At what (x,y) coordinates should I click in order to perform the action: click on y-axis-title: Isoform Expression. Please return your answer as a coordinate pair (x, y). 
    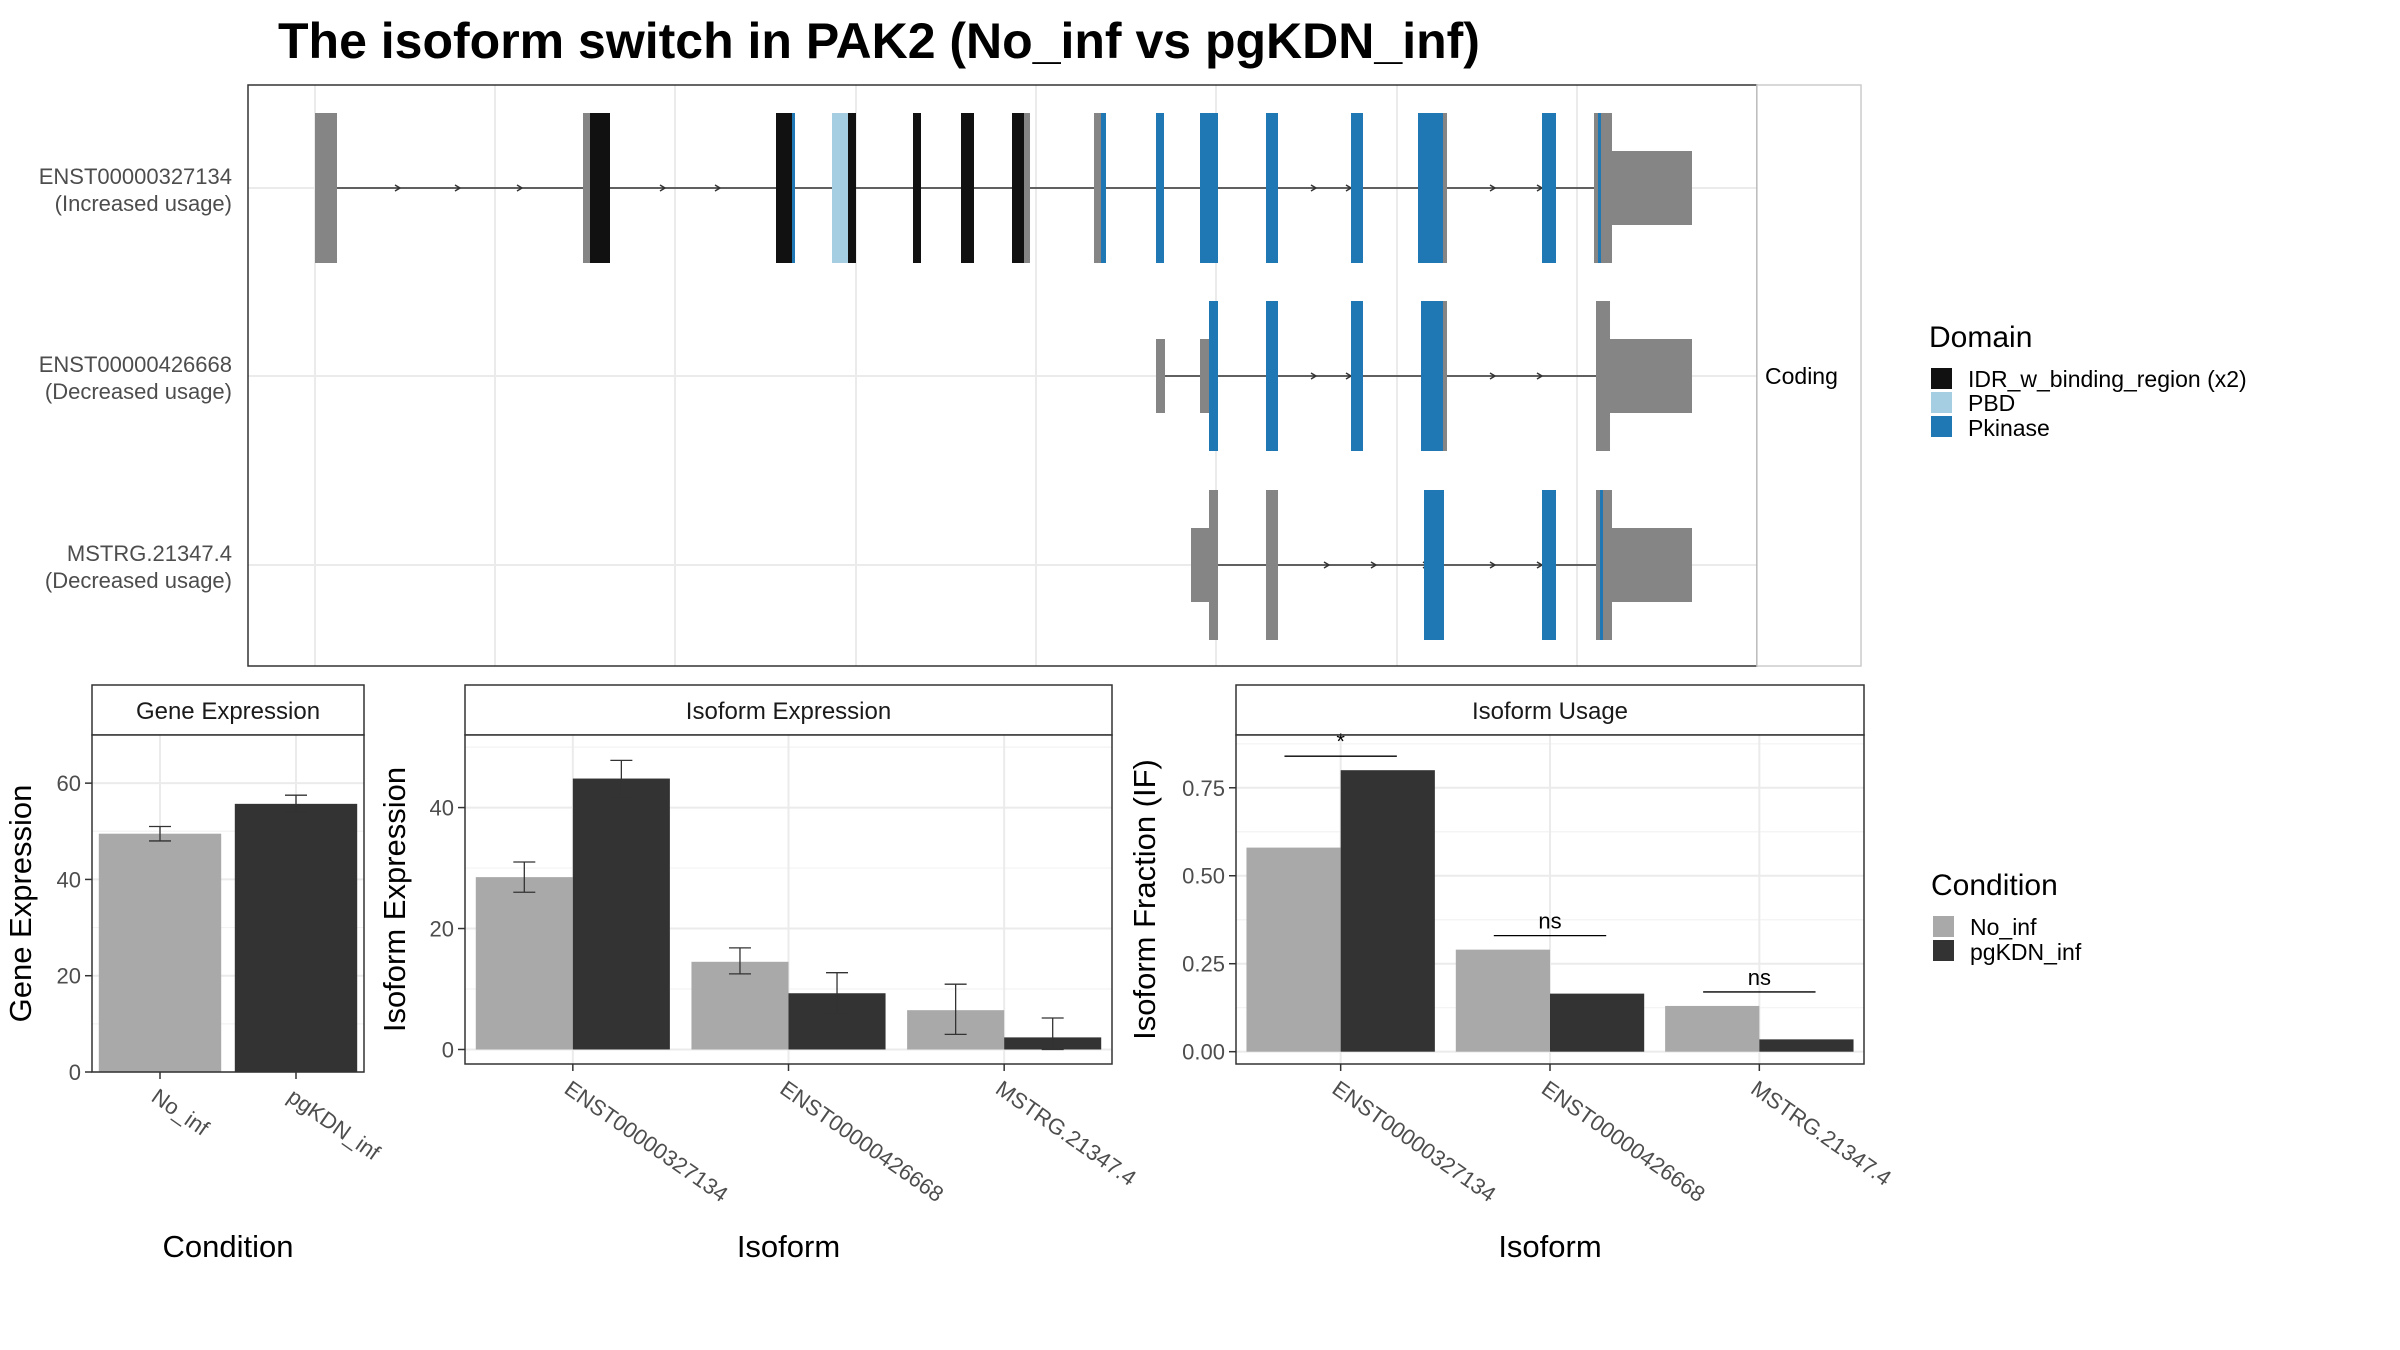
    Looking at the image, I should click on (394, 899).